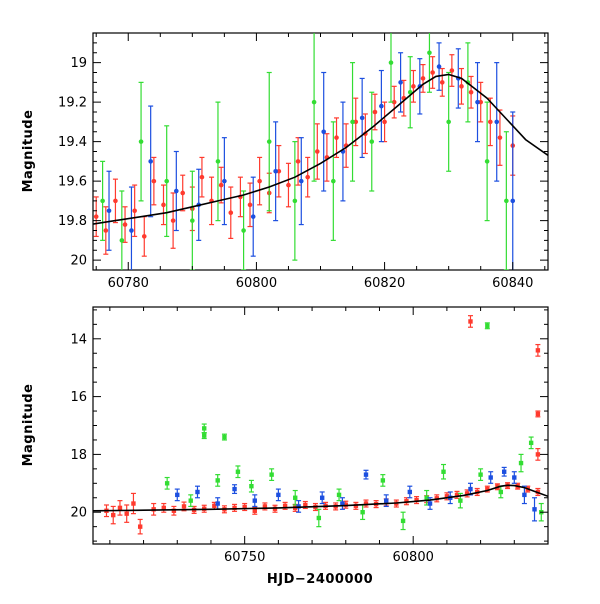 This screenshot has height=604, width=600. What do you see at coordinates (320, 498) in the screenshot?
I see `bottom-model-curve` at bounding box center [320, 498].